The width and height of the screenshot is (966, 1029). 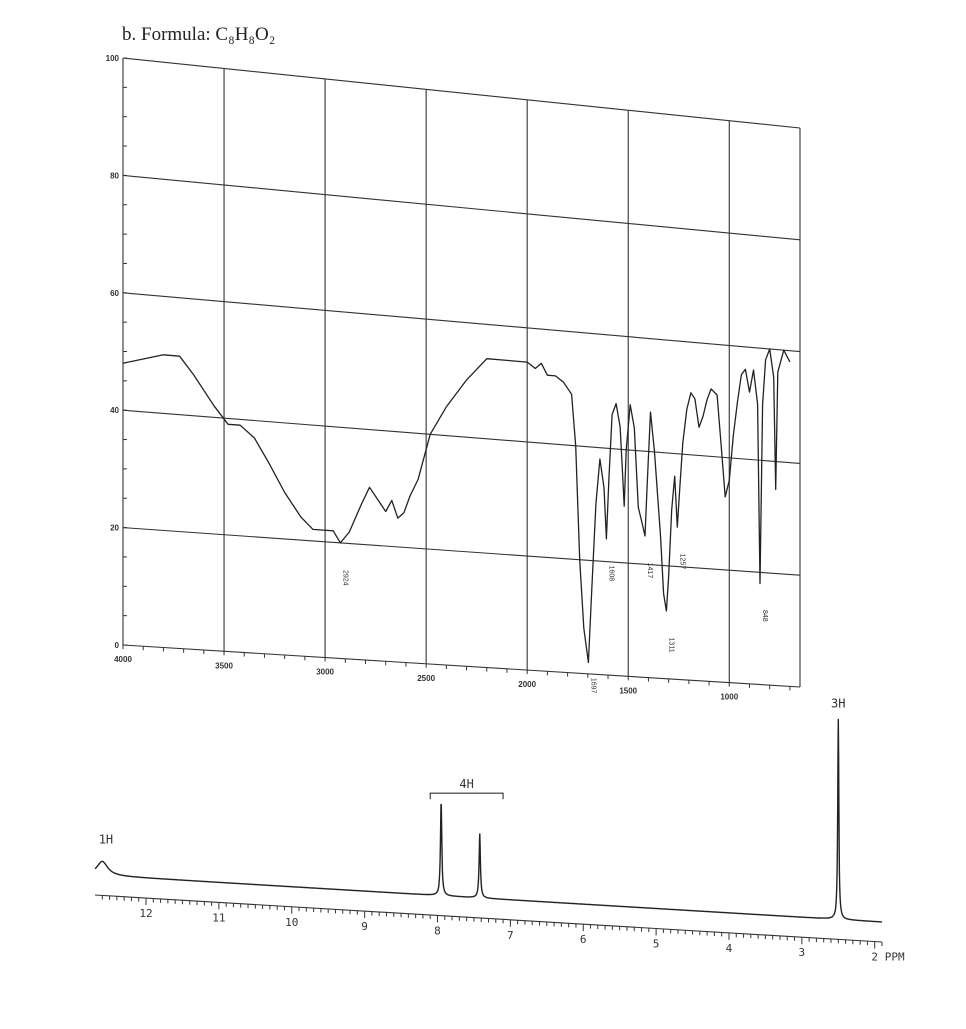 I want to click on nmr-x-tick-label: 5, so click(x=656, y=944).